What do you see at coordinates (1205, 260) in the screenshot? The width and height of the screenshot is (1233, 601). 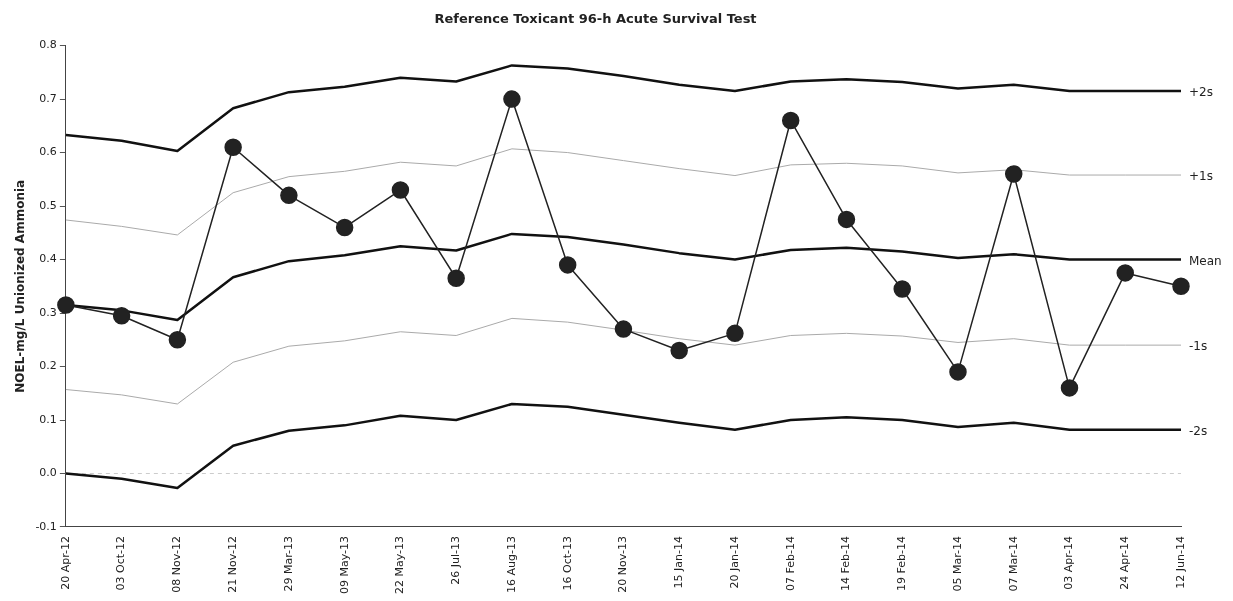 I see `series-label: Mean` at bounding box center [1205, 260].